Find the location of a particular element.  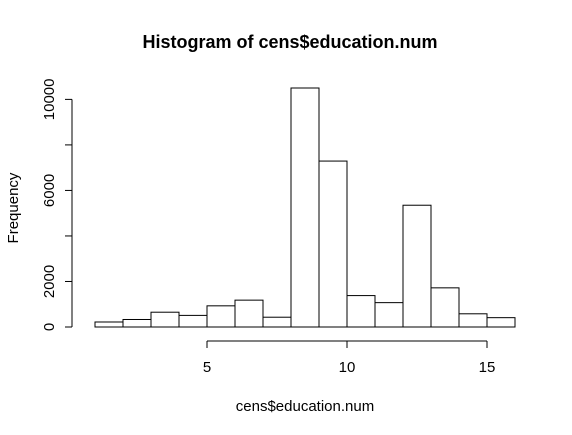

x-axis: 5 10 15 is located at coordinates (349, 358).